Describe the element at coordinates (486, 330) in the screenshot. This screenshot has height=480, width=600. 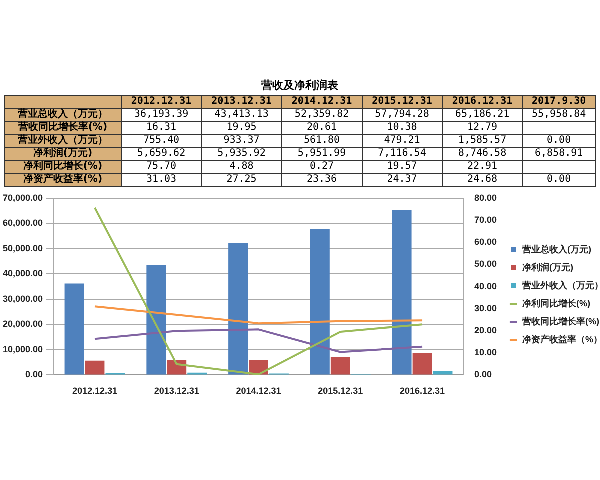
I see `y2-tick-label: 20.00` at that location.